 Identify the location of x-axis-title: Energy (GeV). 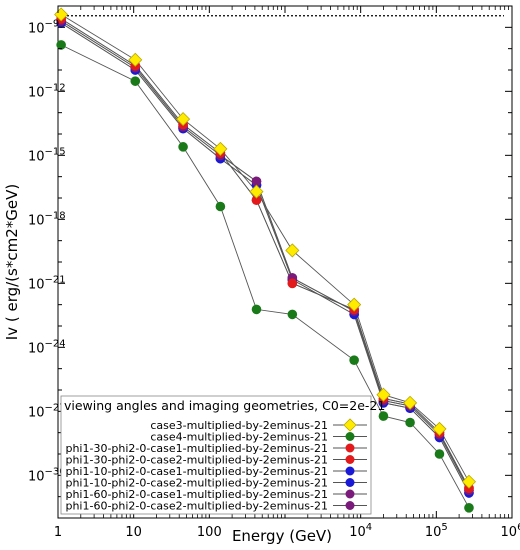
(282, 536).